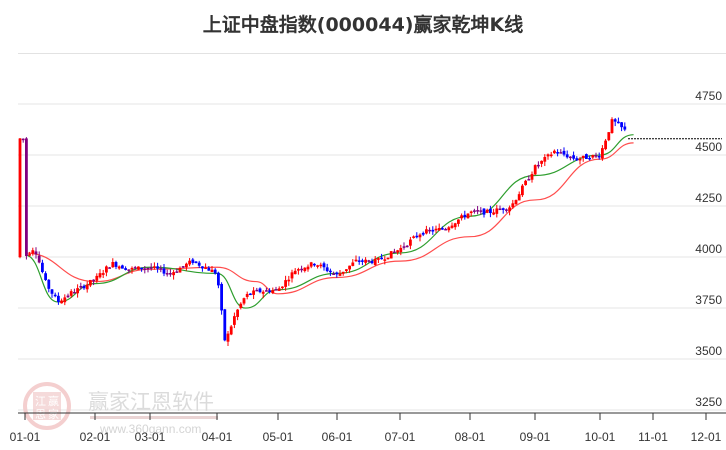 The width and height of the screenshot is (726, 450). What do you see at coordinates (25, 437) in the screenshot?
I see `x-tick-label: 01-01` at bounding box center [25, 437].